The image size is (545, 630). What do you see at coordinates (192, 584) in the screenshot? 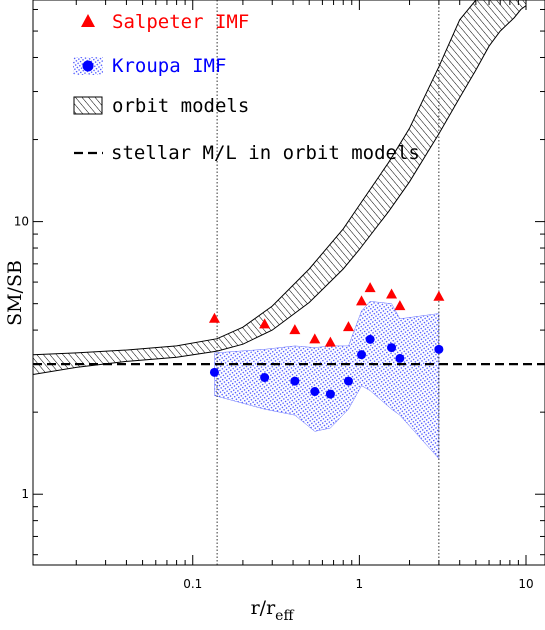
I see `x-tick-label: 0.1` at bounding box center [192, 584].